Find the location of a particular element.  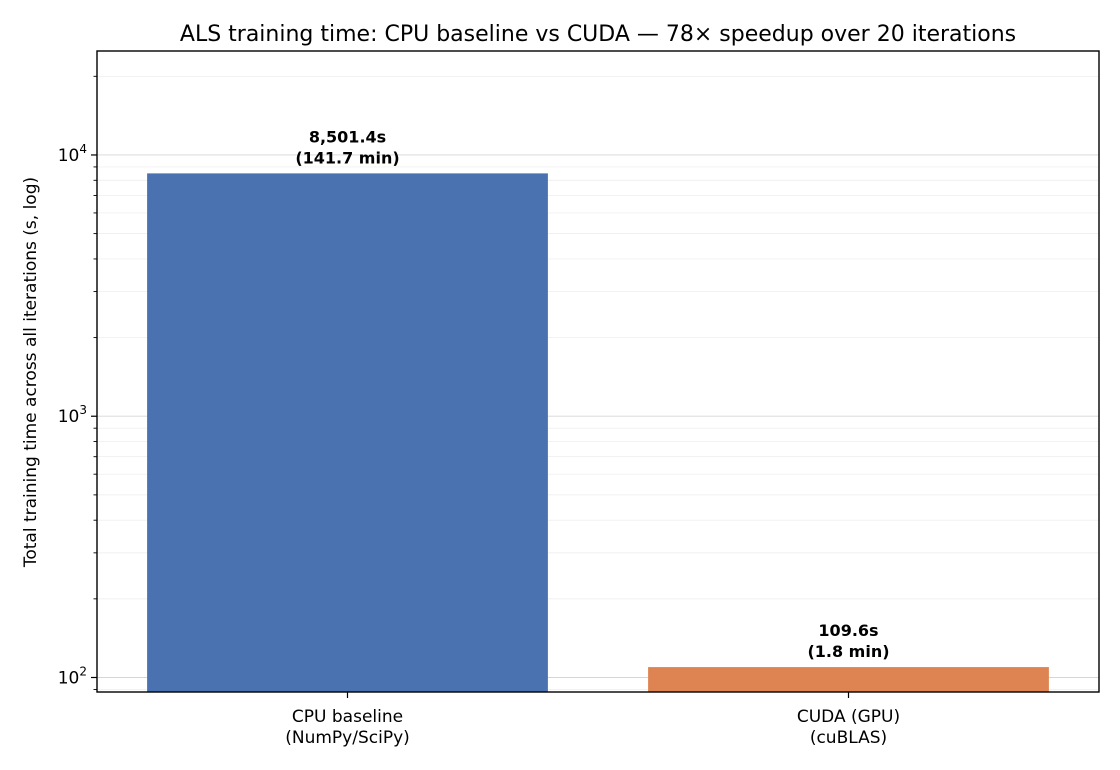

y-axis: 10² 10³ 10⁴ is located at coordinates (77, 382).